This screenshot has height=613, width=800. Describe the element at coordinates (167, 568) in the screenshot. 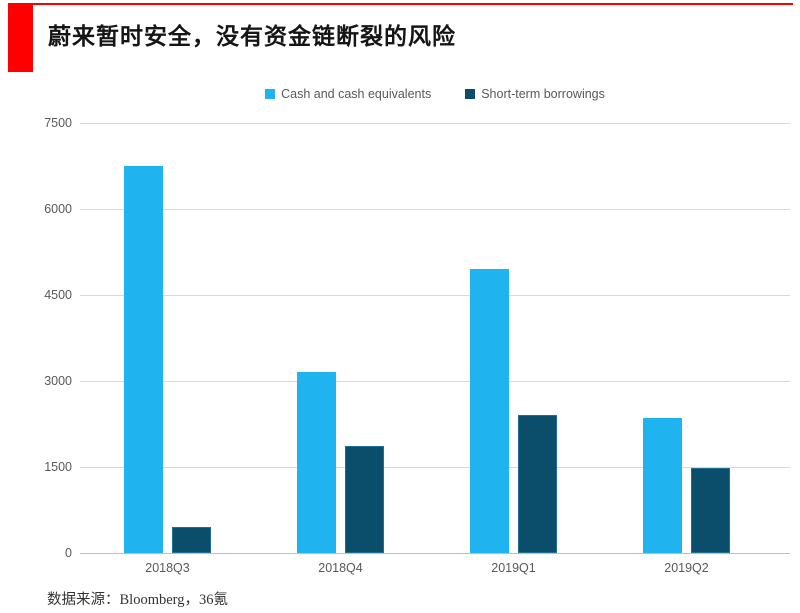

I see `x-axis-label-2018Q3: 2018Q3` at that location.